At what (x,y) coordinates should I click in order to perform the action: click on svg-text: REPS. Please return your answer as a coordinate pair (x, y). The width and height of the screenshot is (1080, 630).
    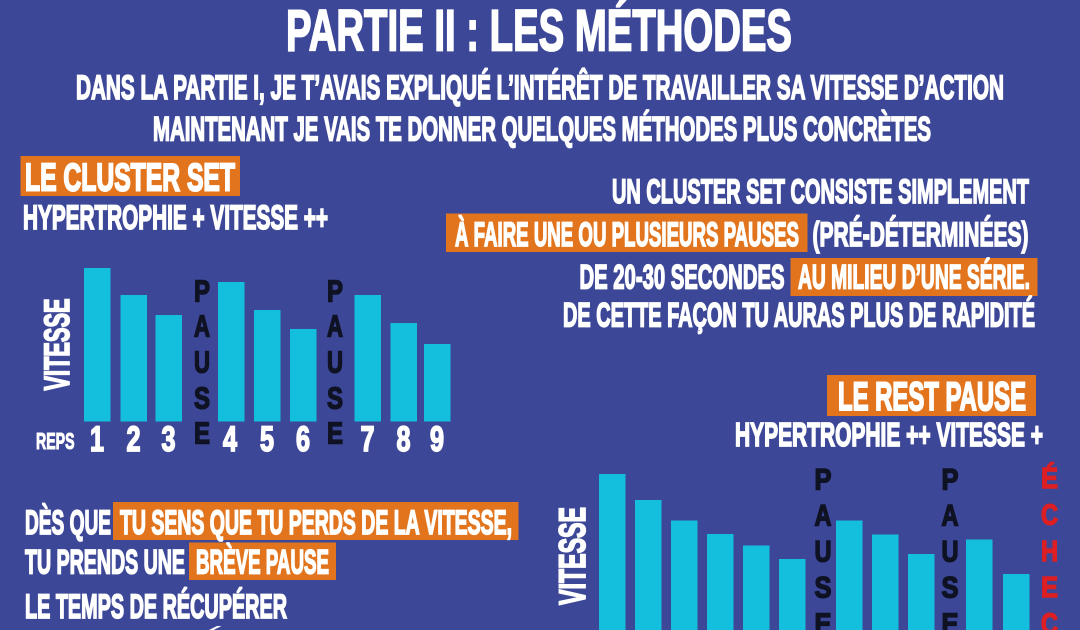
    Looking at the image, I should click on (55, 441).